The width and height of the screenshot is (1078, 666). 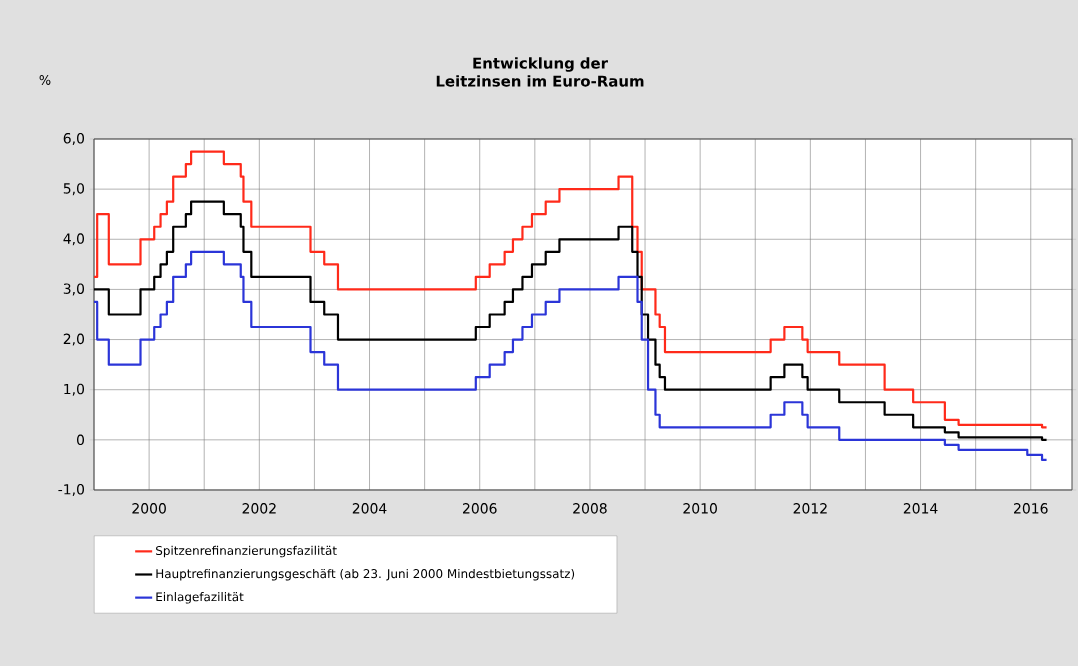 What do you see at coordinates (74, 139) in the screenshot?
I see `y-tick-label: 6,0` at bounding box center [74, 139].